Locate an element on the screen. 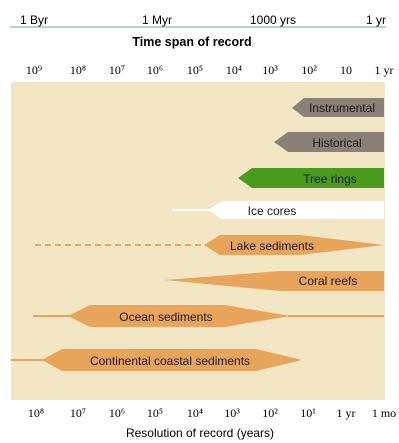  top-tick: 10⁵ is located at coordinates (195, 70).